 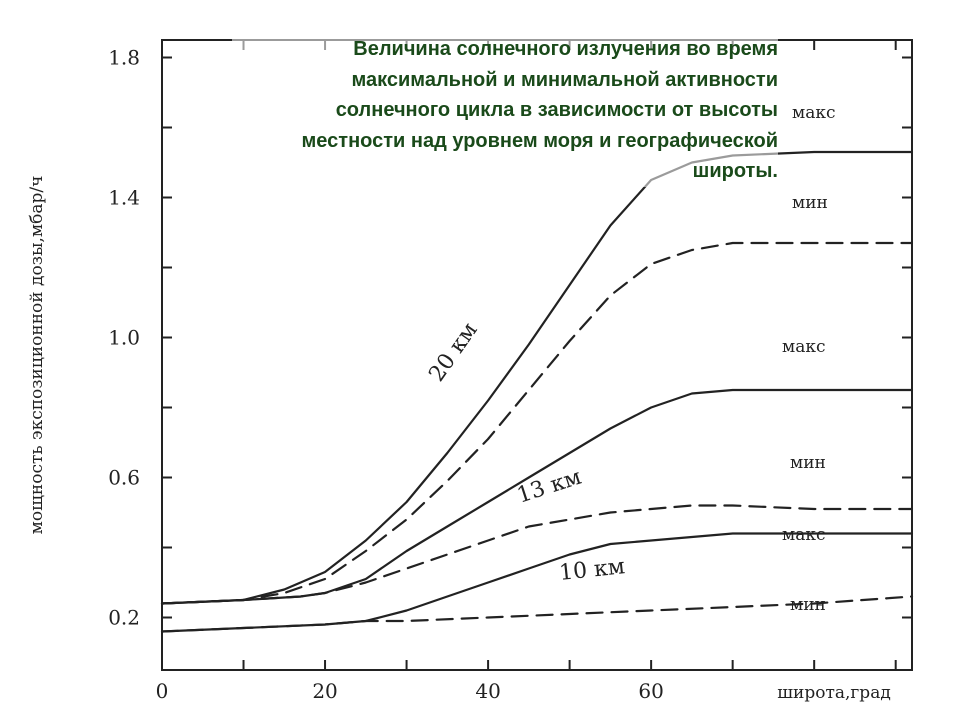 I want to click on curve-labels: макс мин макс мин макс мин, so click(x=809, y=359).